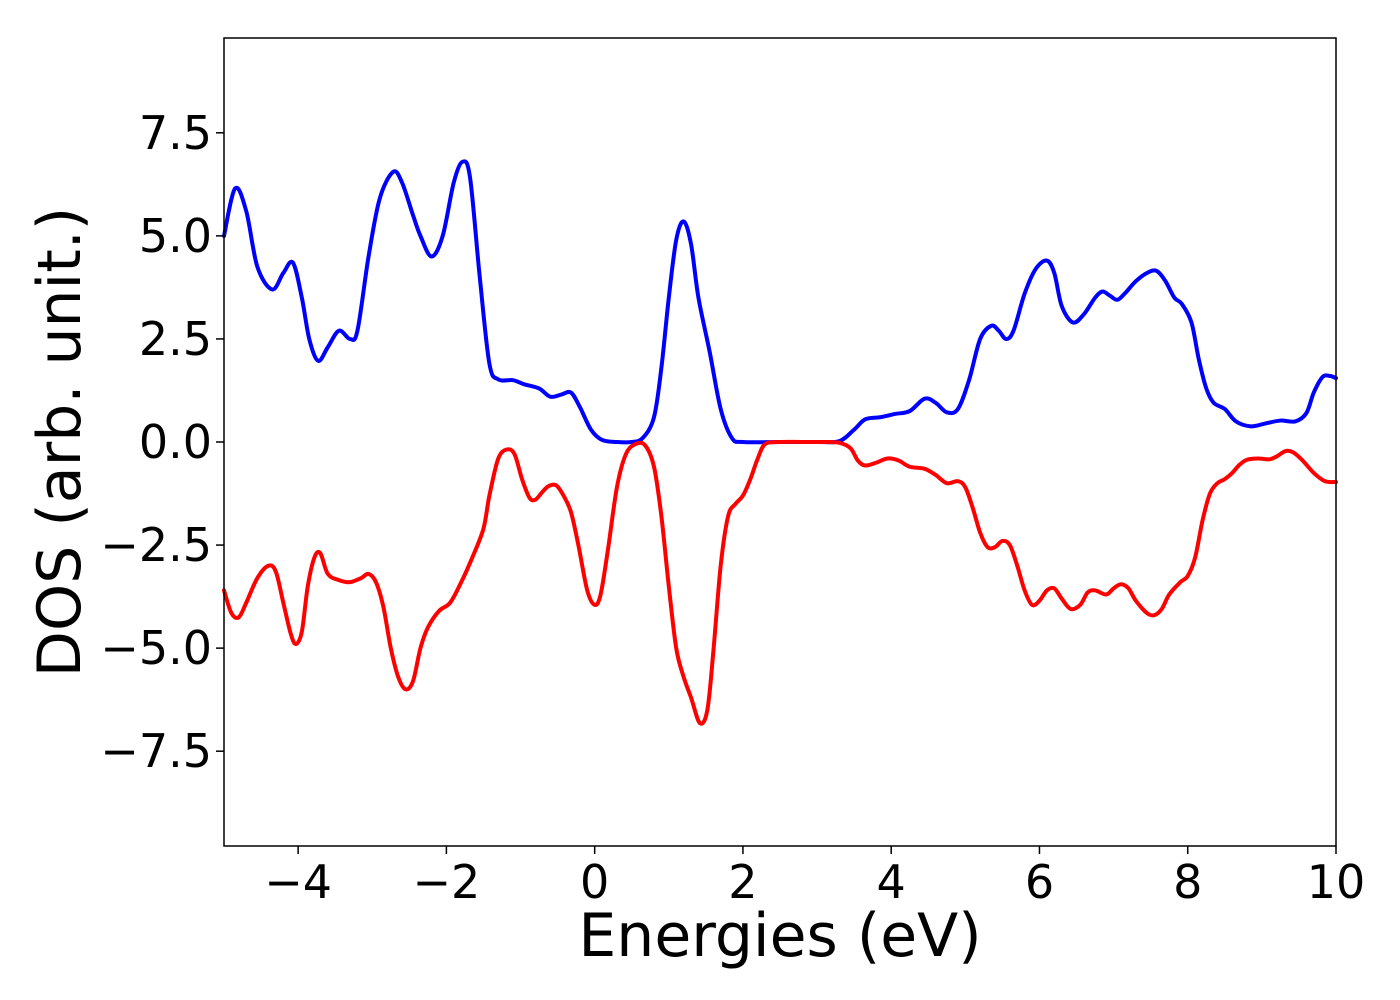 This screenshot has height=1000, width=1400. I want to click on x-tick-label: −4, so click(298, 882).